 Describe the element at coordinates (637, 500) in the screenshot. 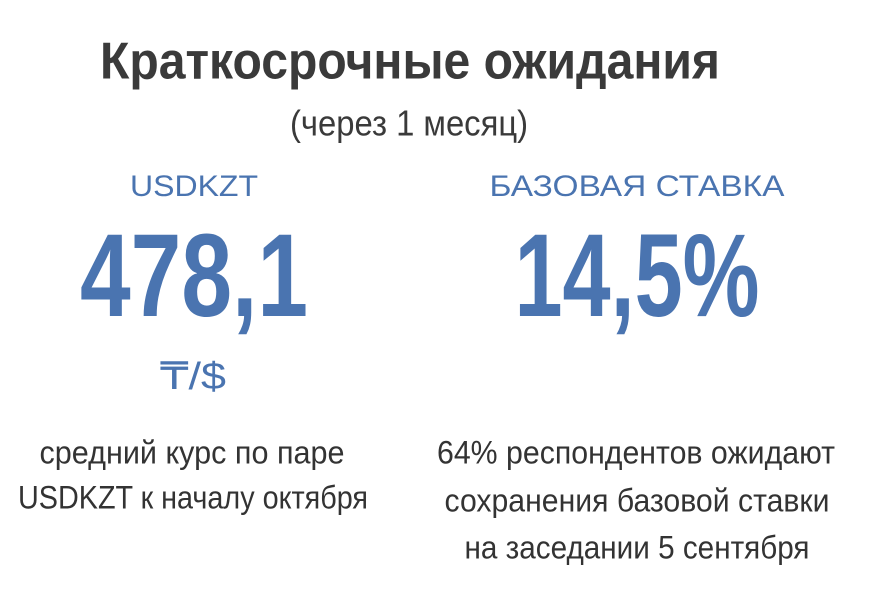

I see `card-description: сохранения базовой ставки` at that location.